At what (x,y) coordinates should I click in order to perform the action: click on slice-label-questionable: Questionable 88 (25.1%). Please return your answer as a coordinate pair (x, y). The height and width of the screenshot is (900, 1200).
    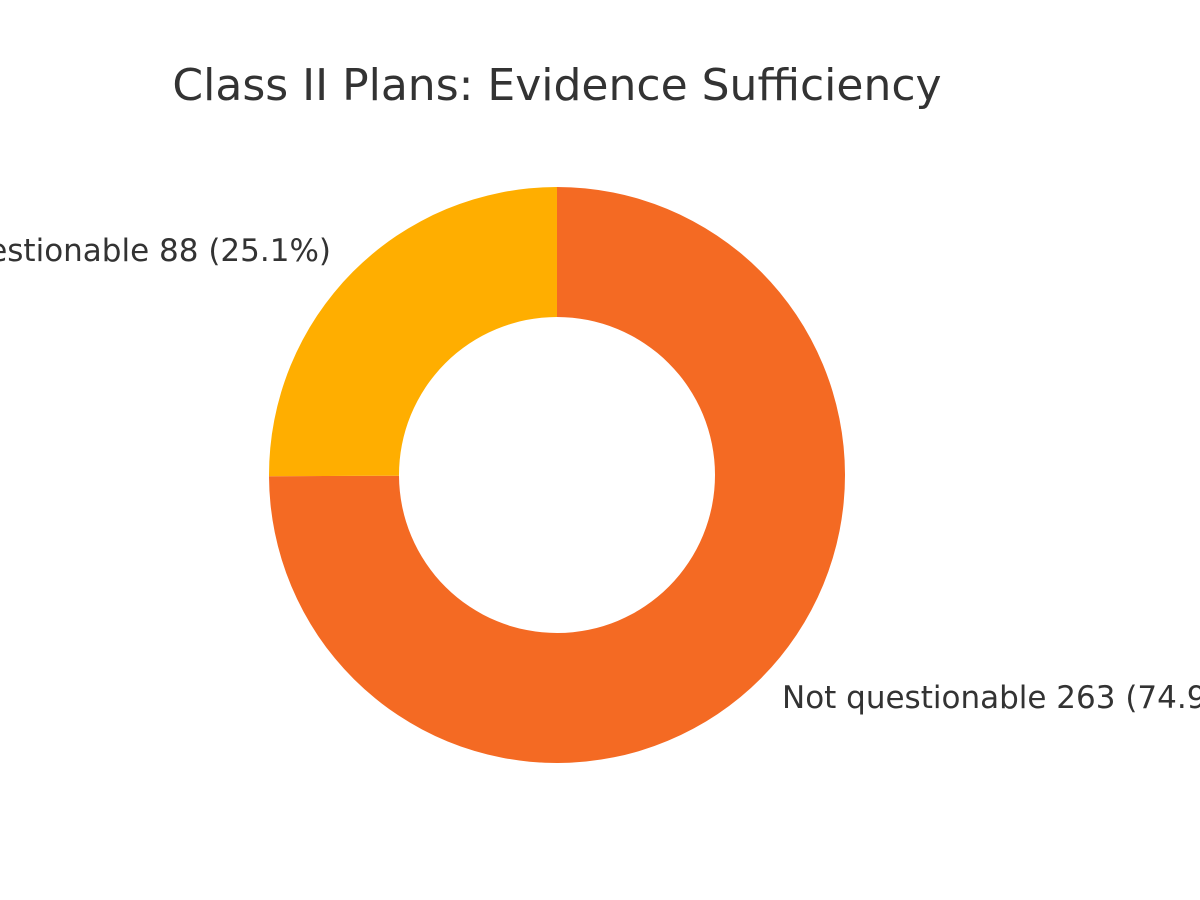
    Looking at the image, I should click on (165, 251).